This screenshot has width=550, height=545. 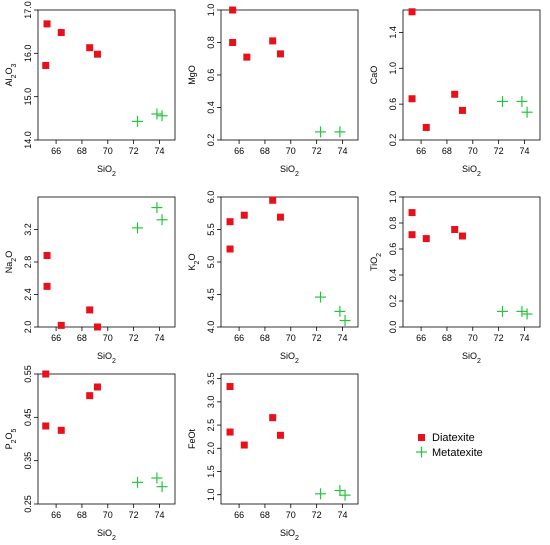 What do you see at coordinates (192, 75) in the screenshot?
I see `y-axis-label: MgO` at bounding box center [192, 75].